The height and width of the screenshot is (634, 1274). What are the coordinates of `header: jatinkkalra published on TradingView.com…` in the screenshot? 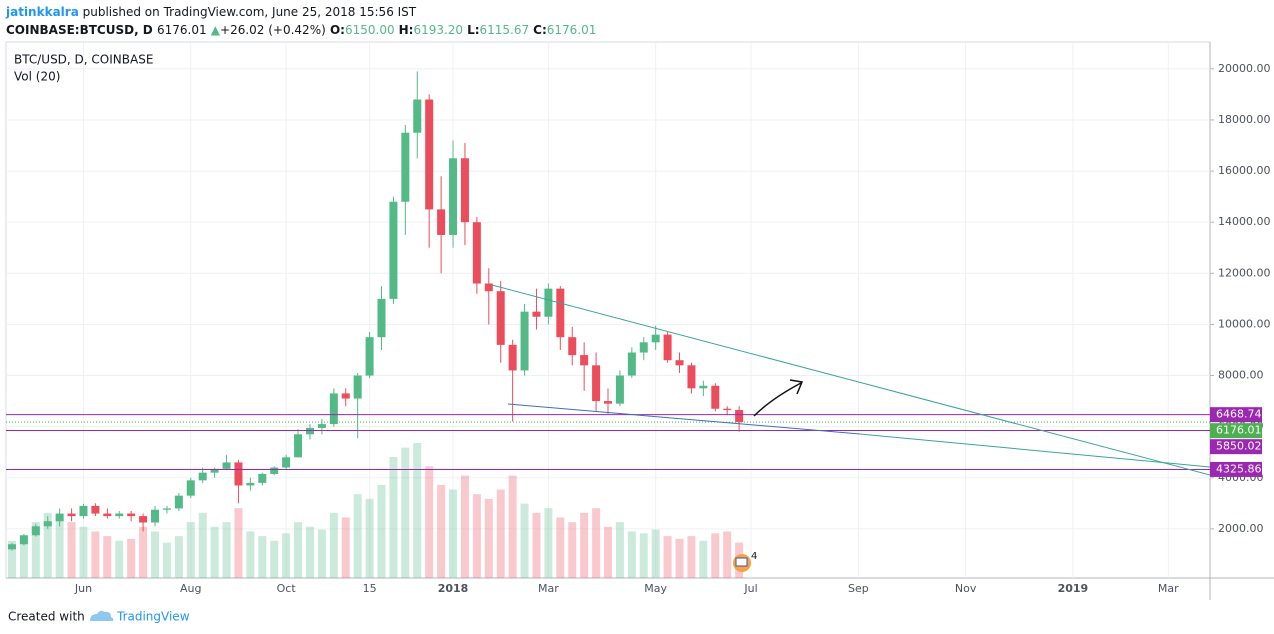 It's located at (303, 21).